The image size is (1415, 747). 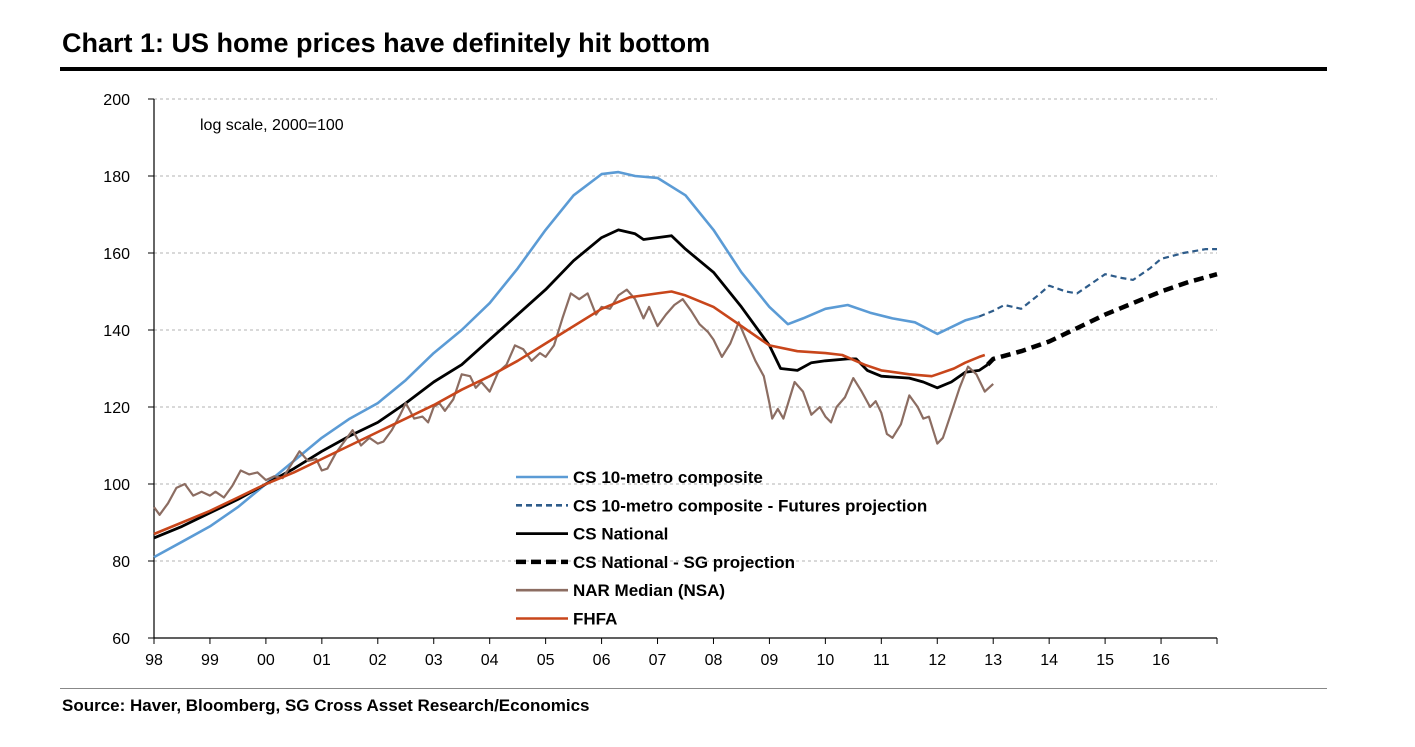 I want to click on x-tick-label: 16, so click(x=1161, y=660).